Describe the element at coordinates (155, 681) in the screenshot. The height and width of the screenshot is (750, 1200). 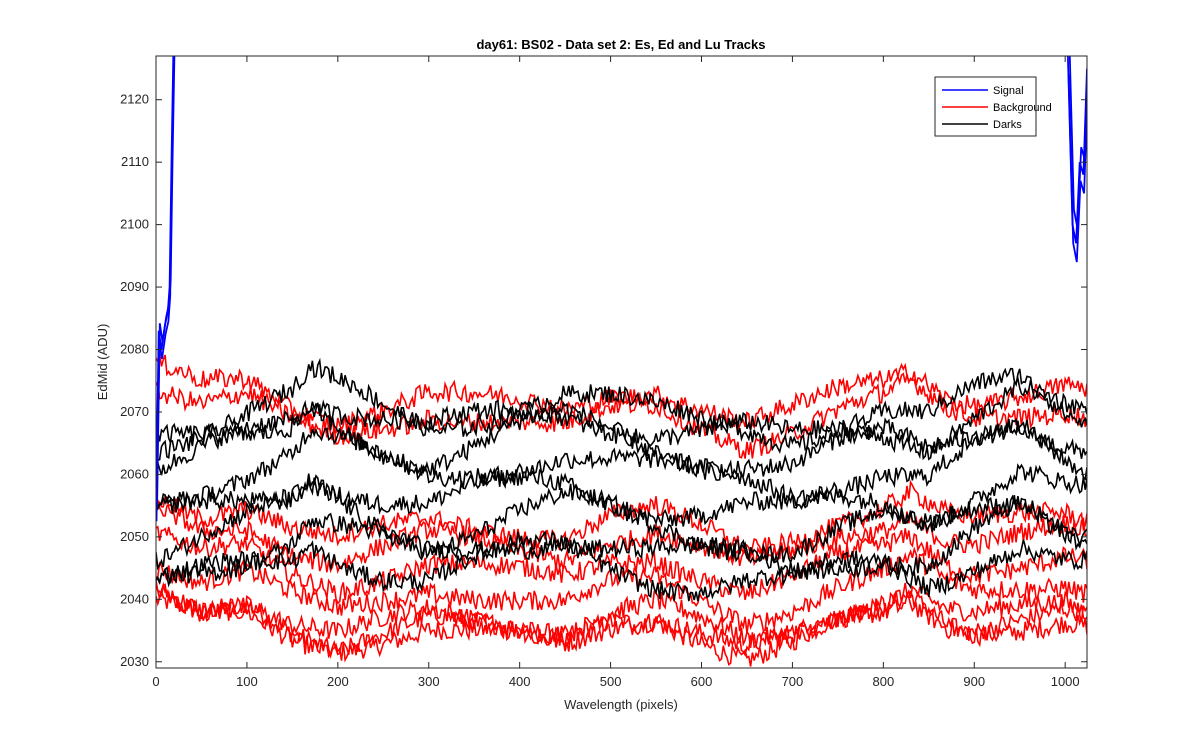
I see `x-tick-label: 0` at that location.